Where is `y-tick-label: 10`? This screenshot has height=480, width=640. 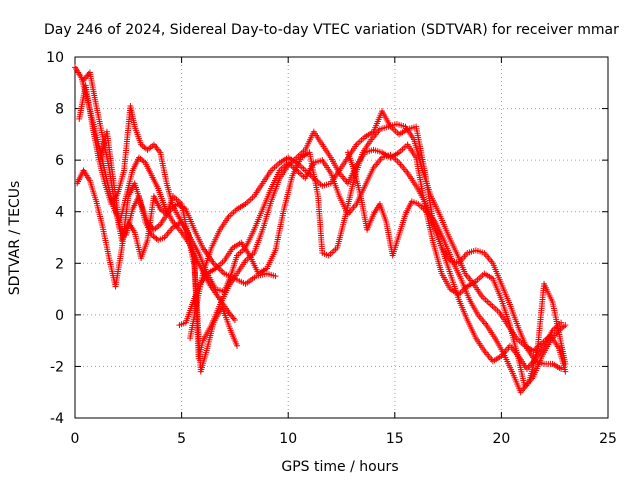 y-tick-label: 10 is located at coordinates (55, 58).